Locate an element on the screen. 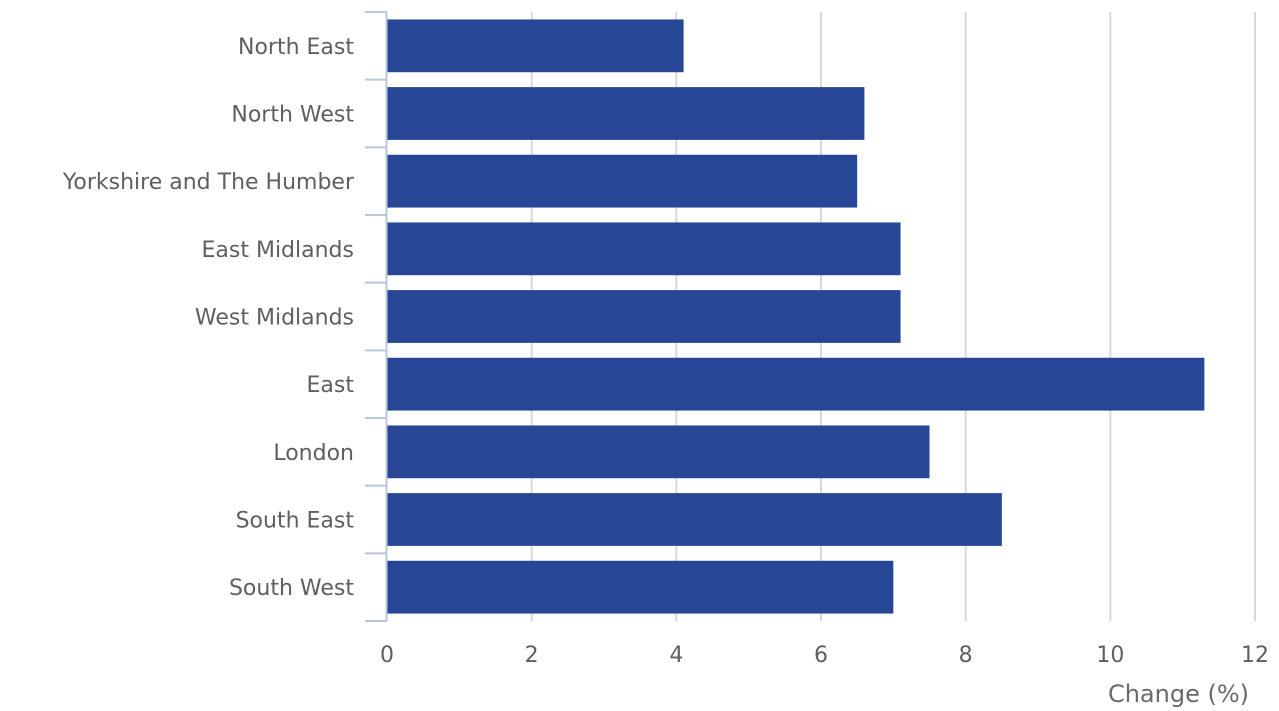 This screenshot has height=711, width=1279. category-label: South West is located at coordinates (291, 588).